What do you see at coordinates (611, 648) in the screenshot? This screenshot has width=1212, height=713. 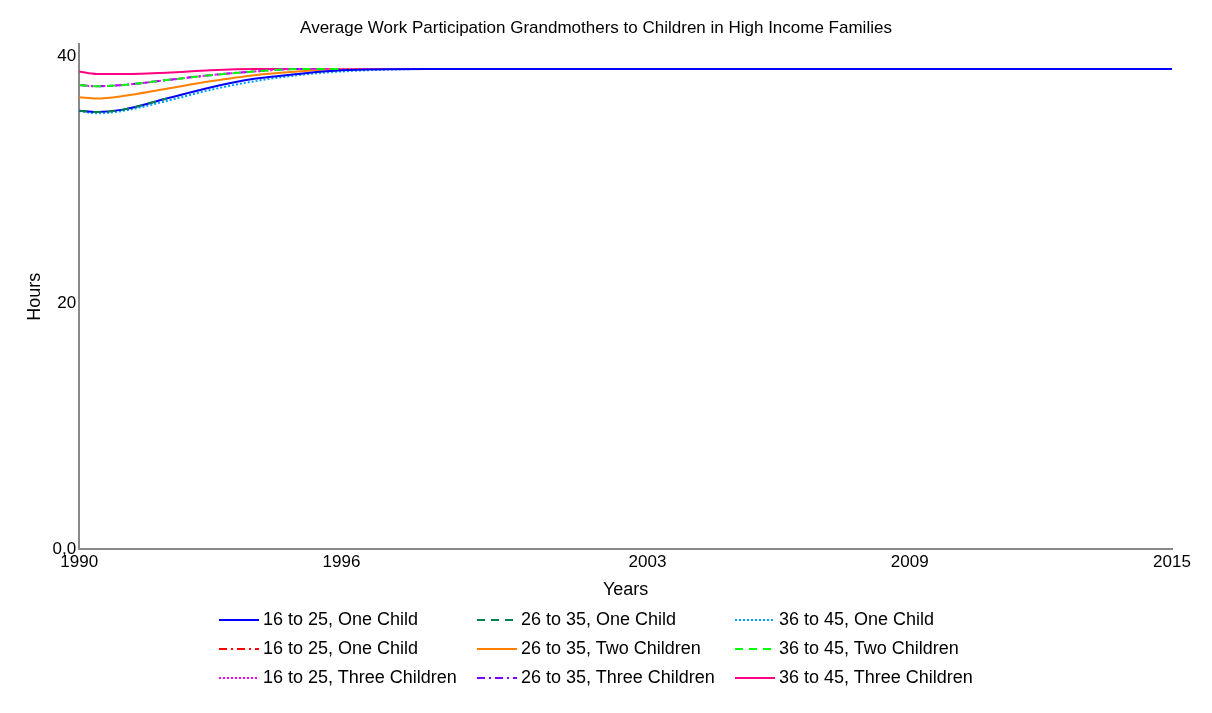 I see `legend-label: 26 to 35, Two Children` at bounding box center [611, 648].